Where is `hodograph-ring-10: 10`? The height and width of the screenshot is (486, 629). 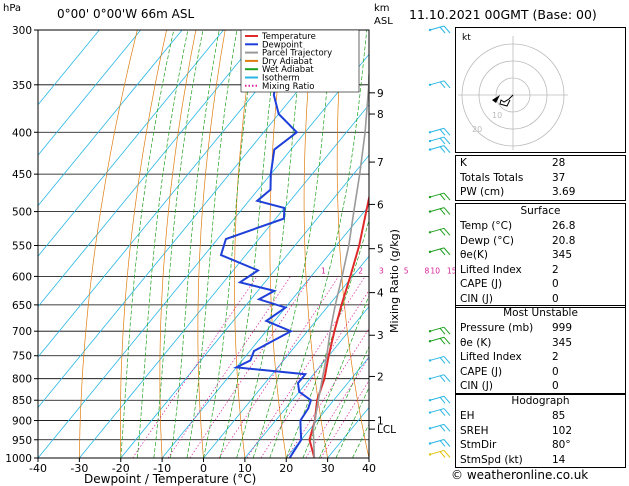
hodograph-ring-10: 10 is located at coordinates (497, 115).